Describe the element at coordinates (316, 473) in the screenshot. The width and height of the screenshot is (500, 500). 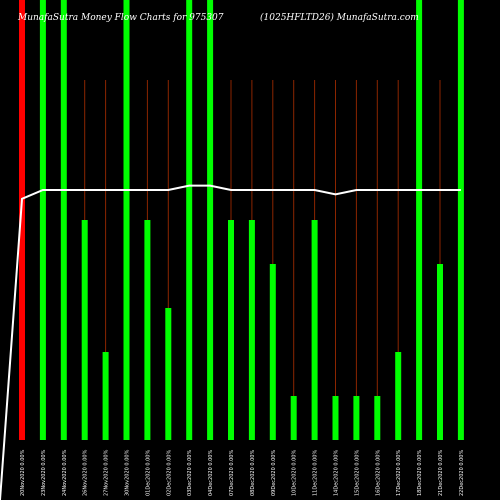
I see `x-tick-label: 11Dec2020 0.00%` at that location.